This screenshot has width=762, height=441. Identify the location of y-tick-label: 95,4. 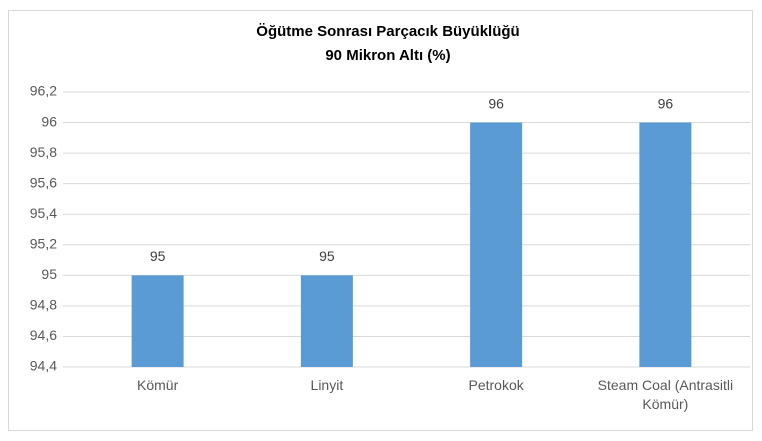
(43, 213).